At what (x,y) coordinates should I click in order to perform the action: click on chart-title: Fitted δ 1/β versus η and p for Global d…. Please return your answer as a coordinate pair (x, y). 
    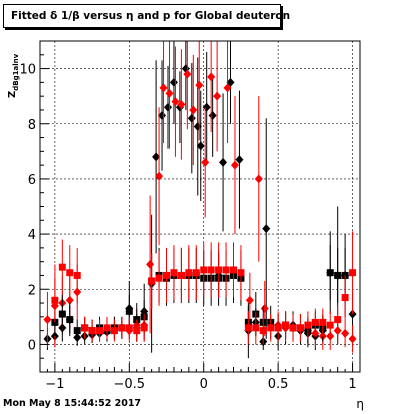
    Looking at the image, I should click on (151, 16).